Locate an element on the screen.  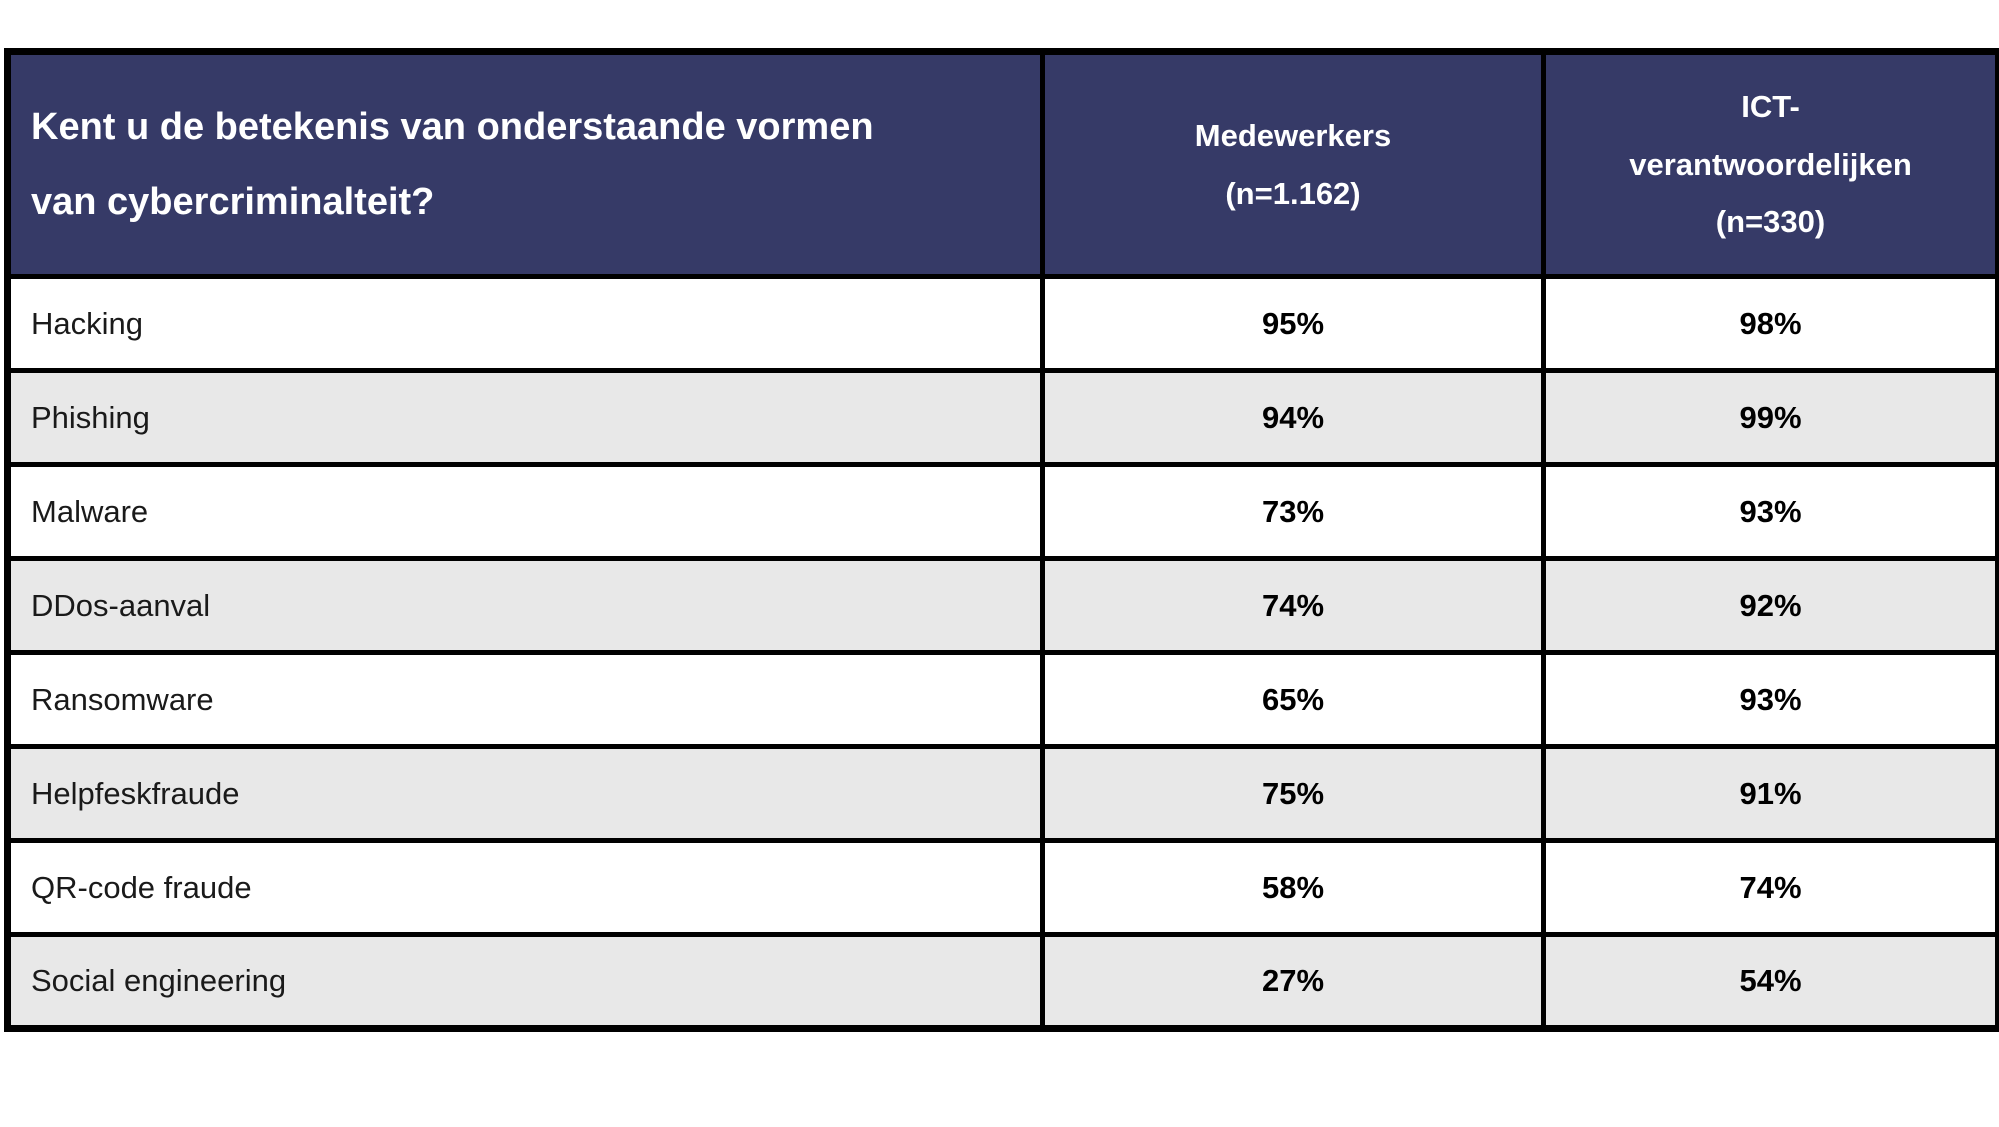
table-row: Social engineering 27% 54% is located at coordinates (1002, 981).